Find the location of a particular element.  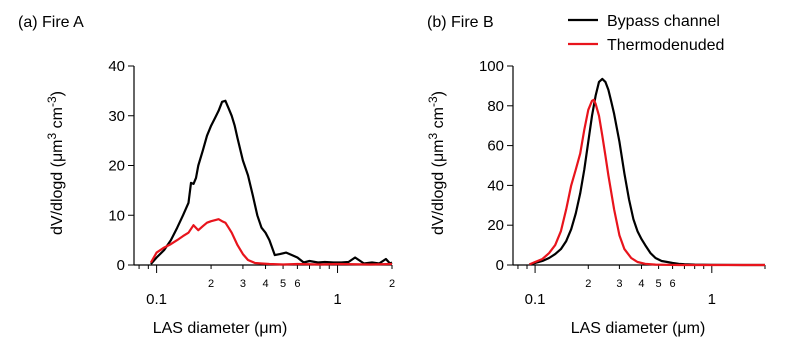

legend-entry: Bypass channel is located at coordinates (644, 21).